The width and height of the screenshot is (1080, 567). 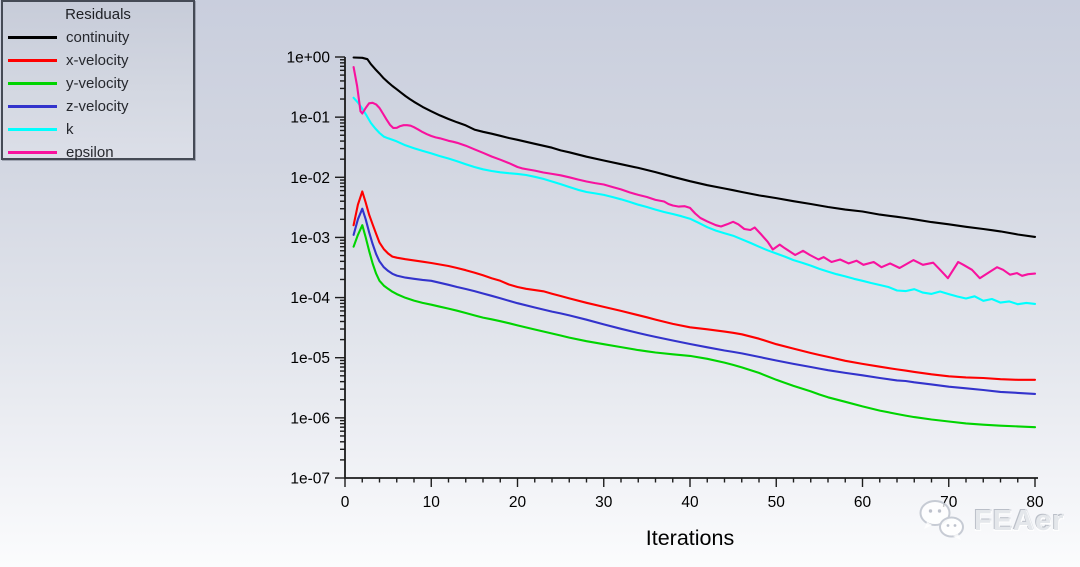 I want to click on y-tick-label: 1e+00, so click(x=308, y=58).